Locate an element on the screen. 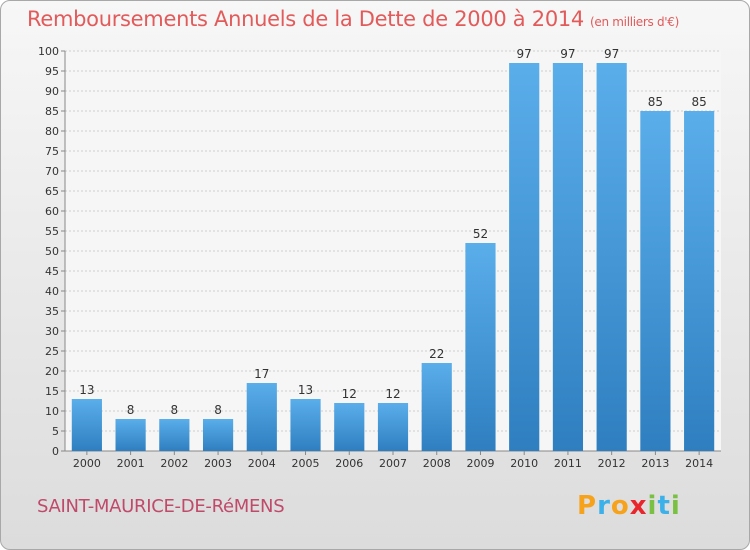 This screenshot has height=550, width=750. y-tick-label: 35 is located at coordinates (52, 311).